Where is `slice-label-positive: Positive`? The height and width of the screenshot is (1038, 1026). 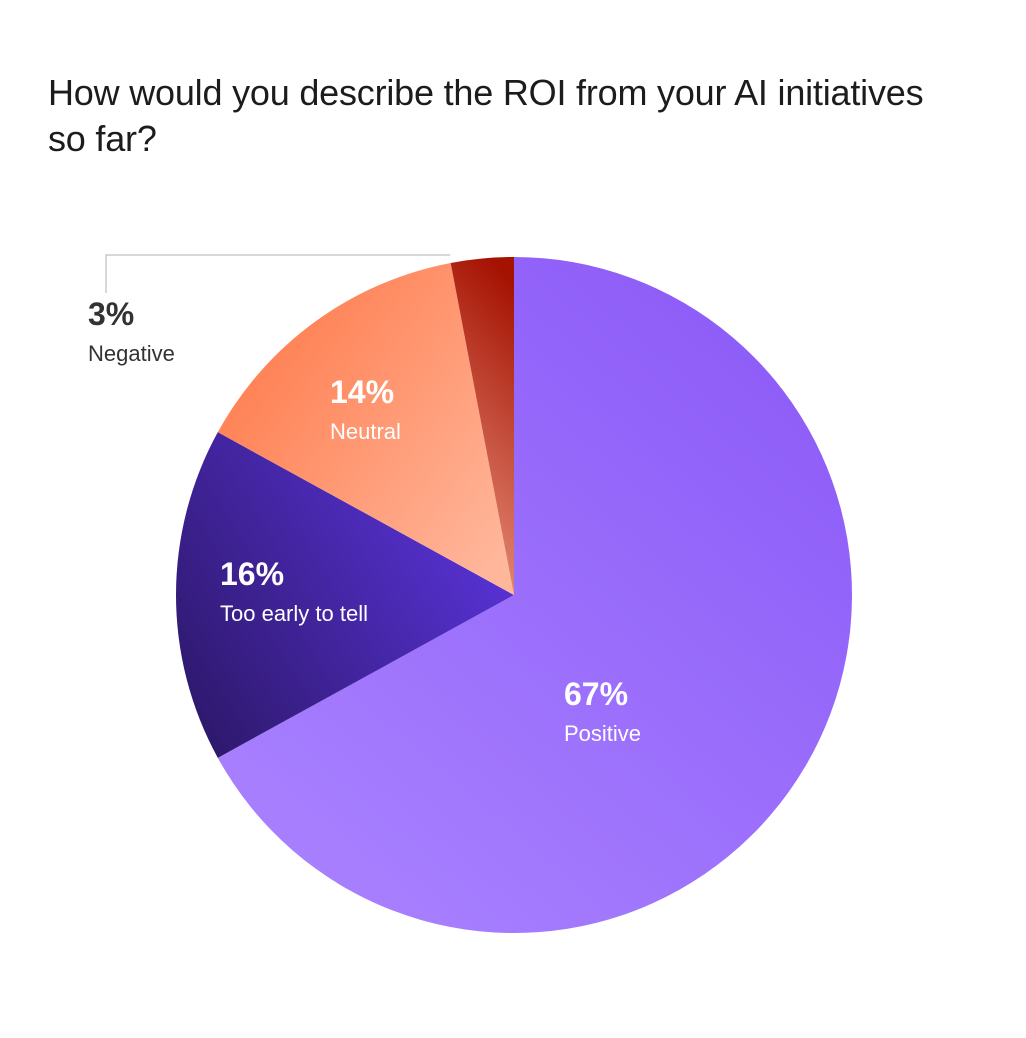
slice-label-positive: Positive is located at coordinates (602, 733).